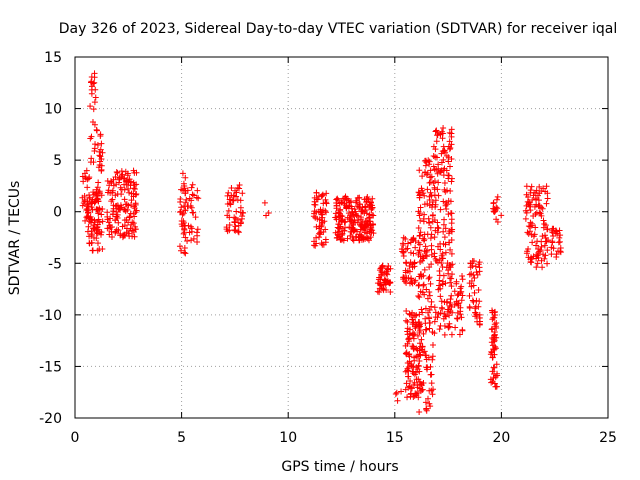 Image resolution: width=640 pixels, height=480 pixels. I want to click on y-tick-label: 0, so click(57, 213).